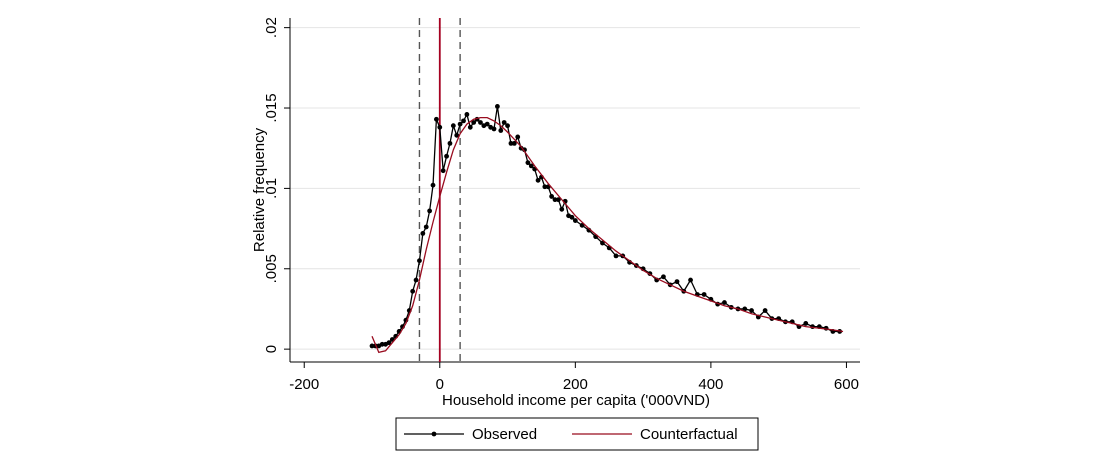 This screenshot has width=1106, height=474. I want to click on legend-marker, so click(434, 434).